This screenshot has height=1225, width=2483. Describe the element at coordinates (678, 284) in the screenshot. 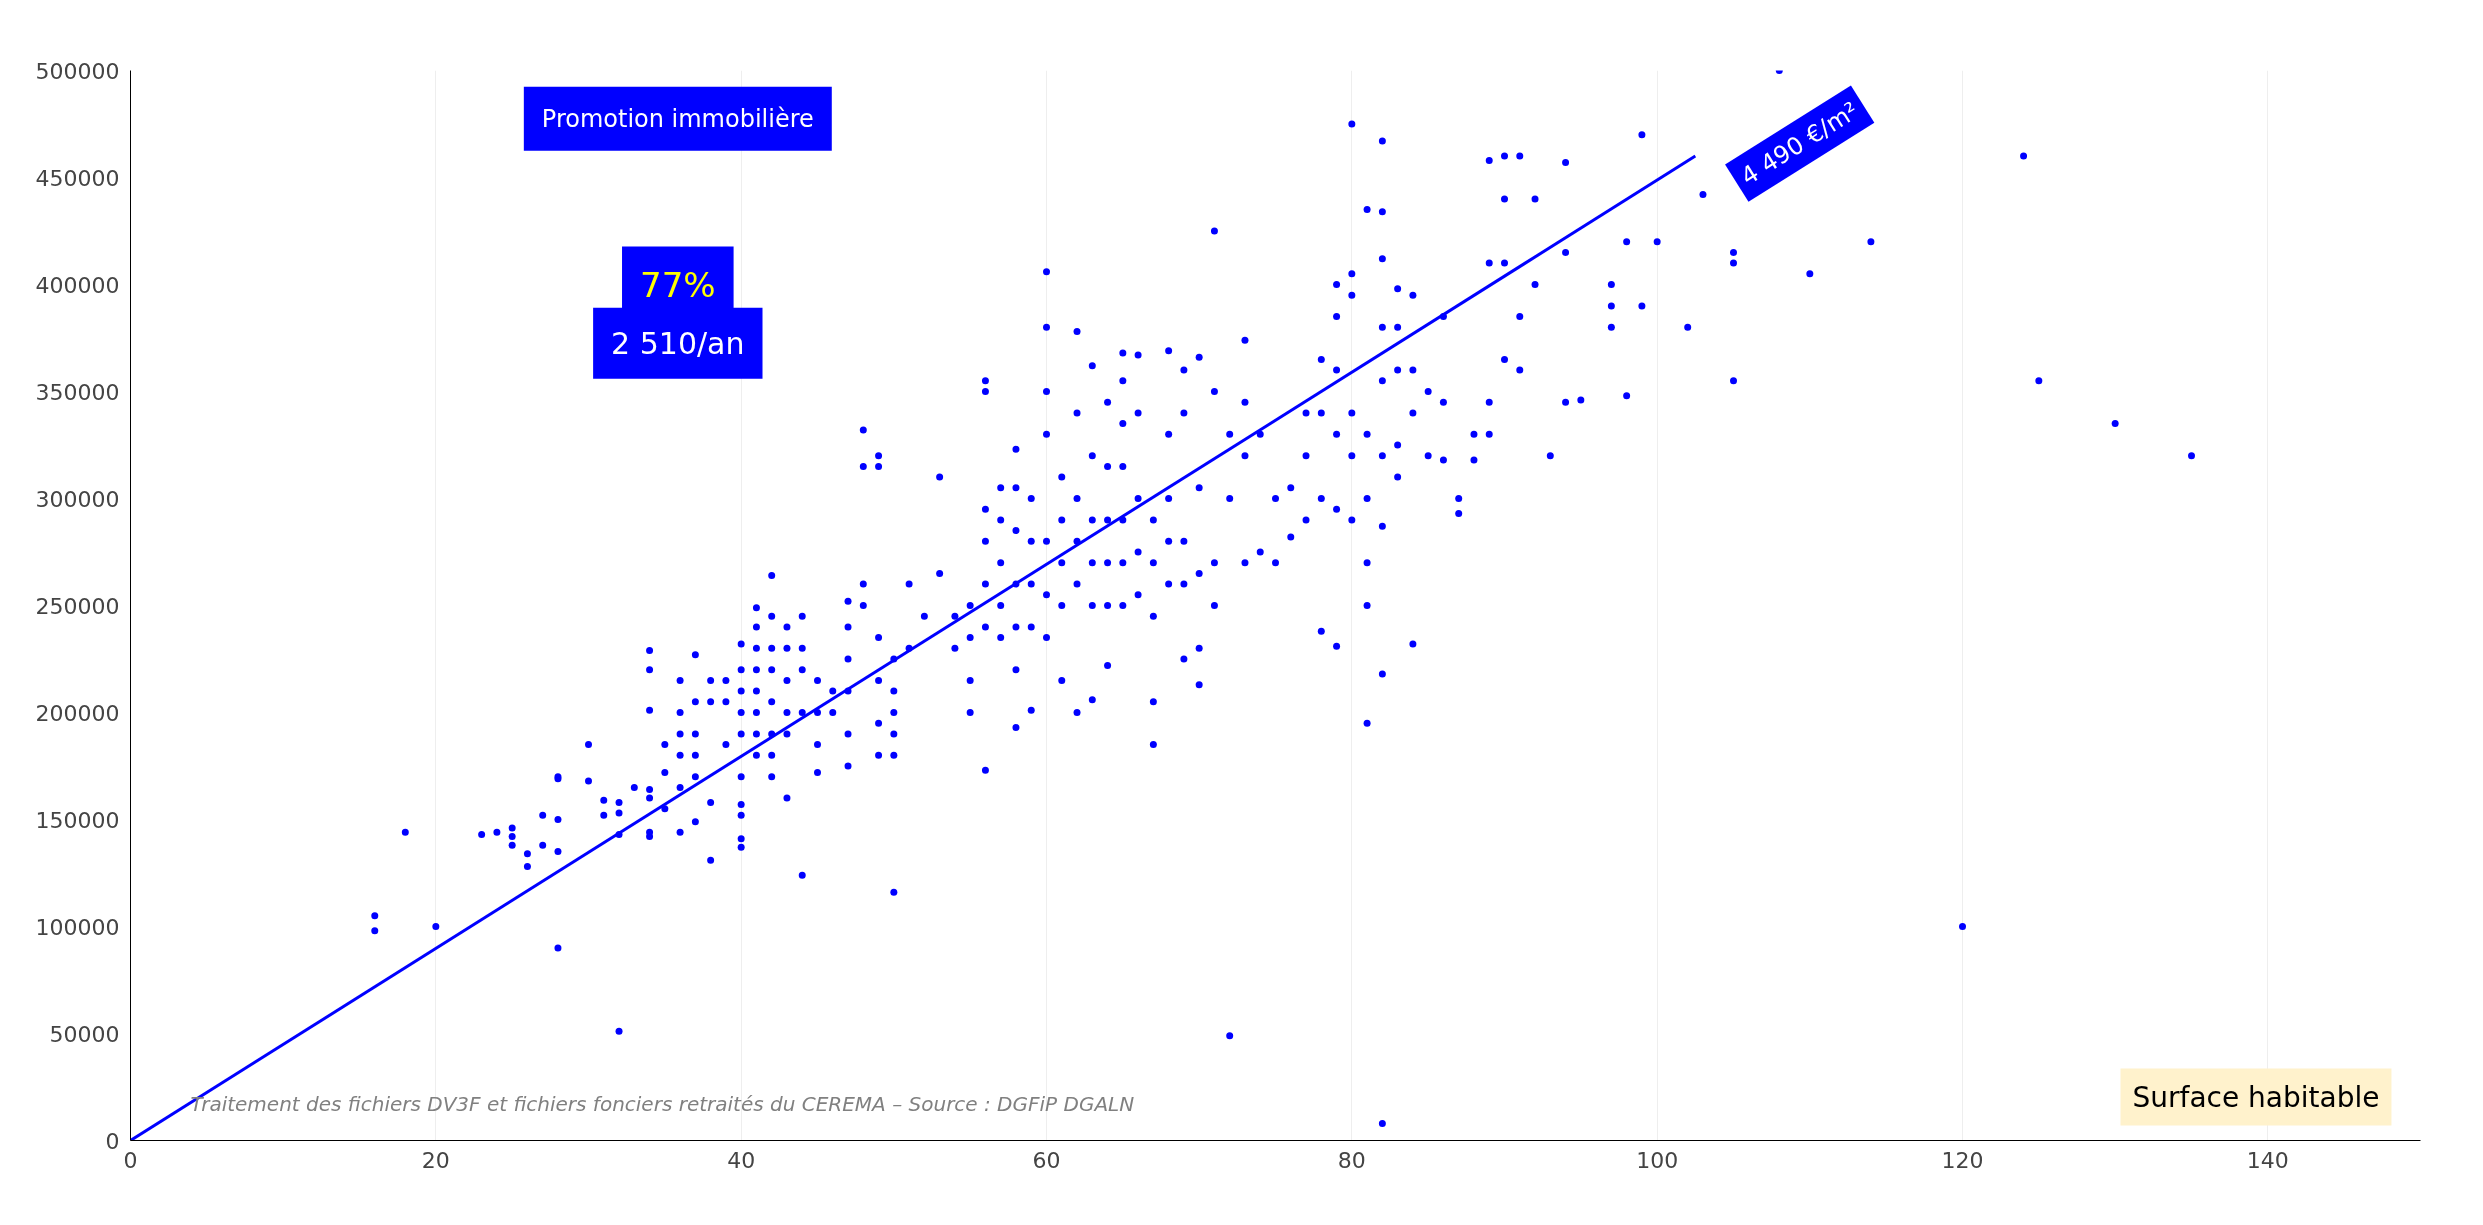

I see `annotation: 77%` at that location.